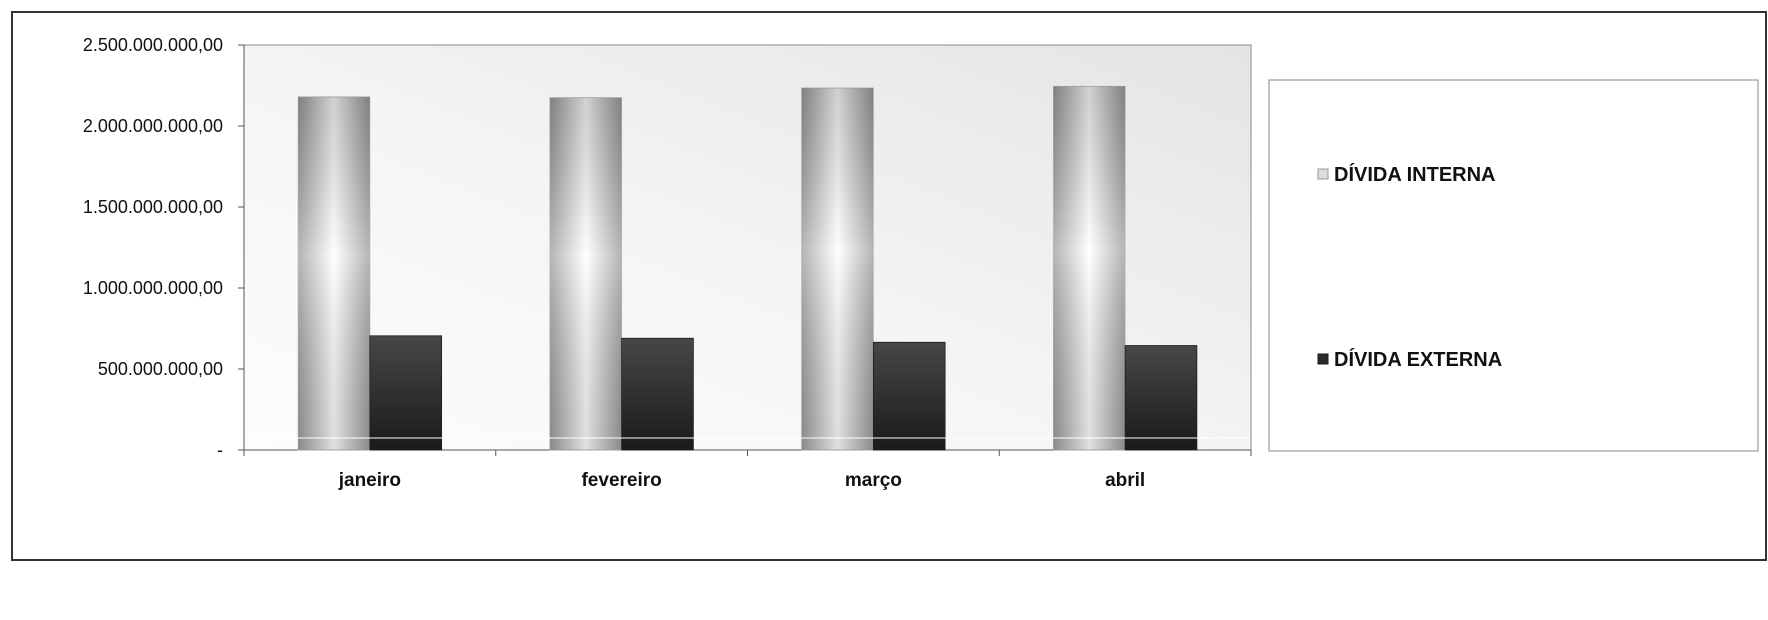  Describe the element at coordinates (873, 480) in the screenshot. I see `x-tick-label: março` at that location.